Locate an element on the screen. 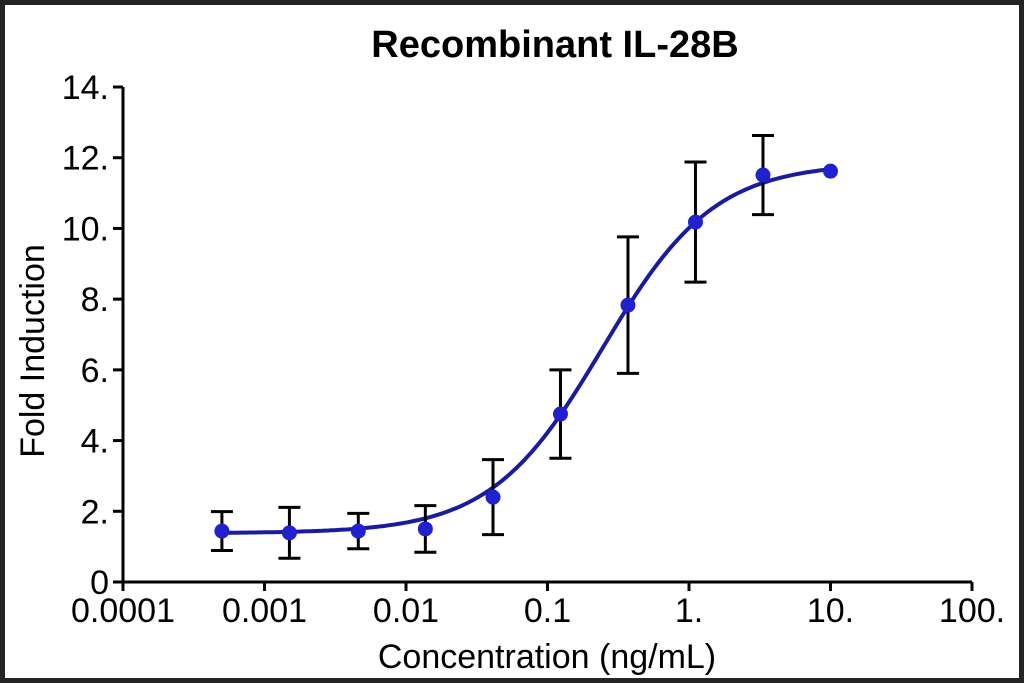  x-tick-label: 0.1 is located at coordinates (547, 611).